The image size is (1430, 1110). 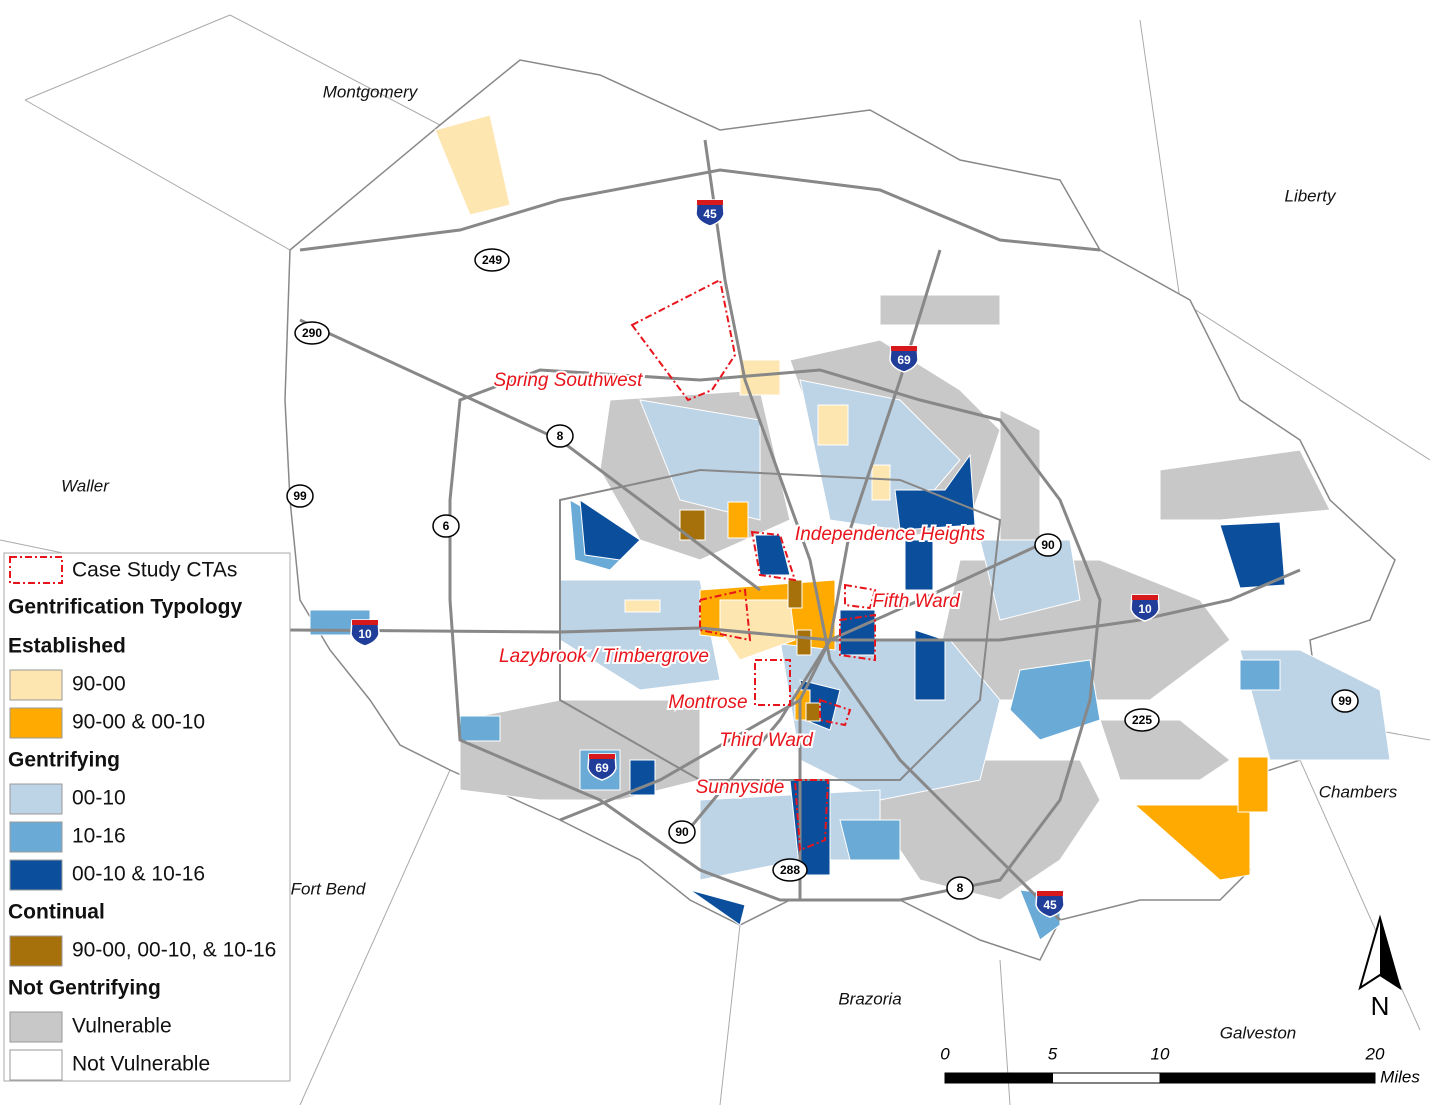 I want to click on case-study-label: Montrose, so click(x=707, y=702).